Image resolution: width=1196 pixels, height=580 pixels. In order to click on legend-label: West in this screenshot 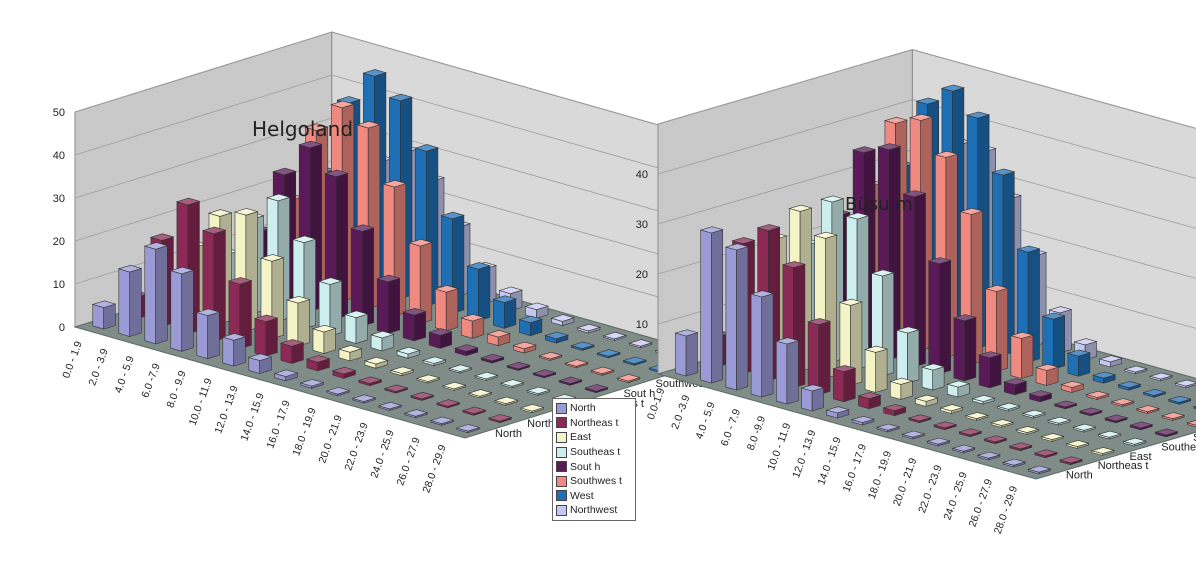, I will do `click(582, 495)`.